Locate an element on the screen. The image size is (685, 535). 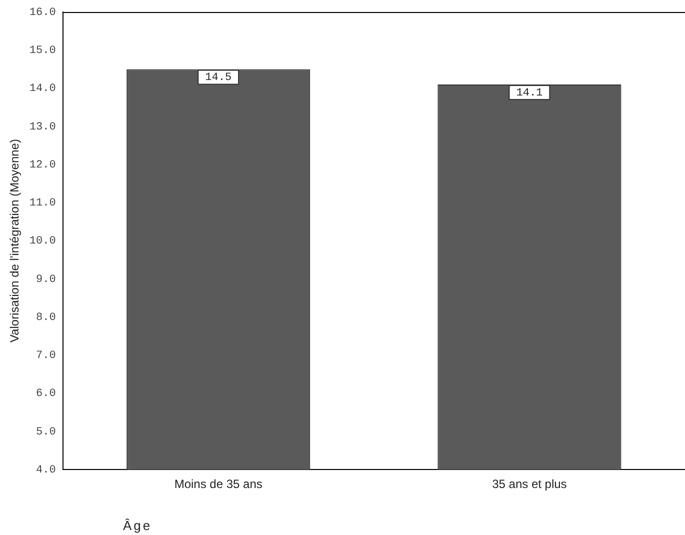
x-axis-title: Âge is located at coordinates (137, 525).